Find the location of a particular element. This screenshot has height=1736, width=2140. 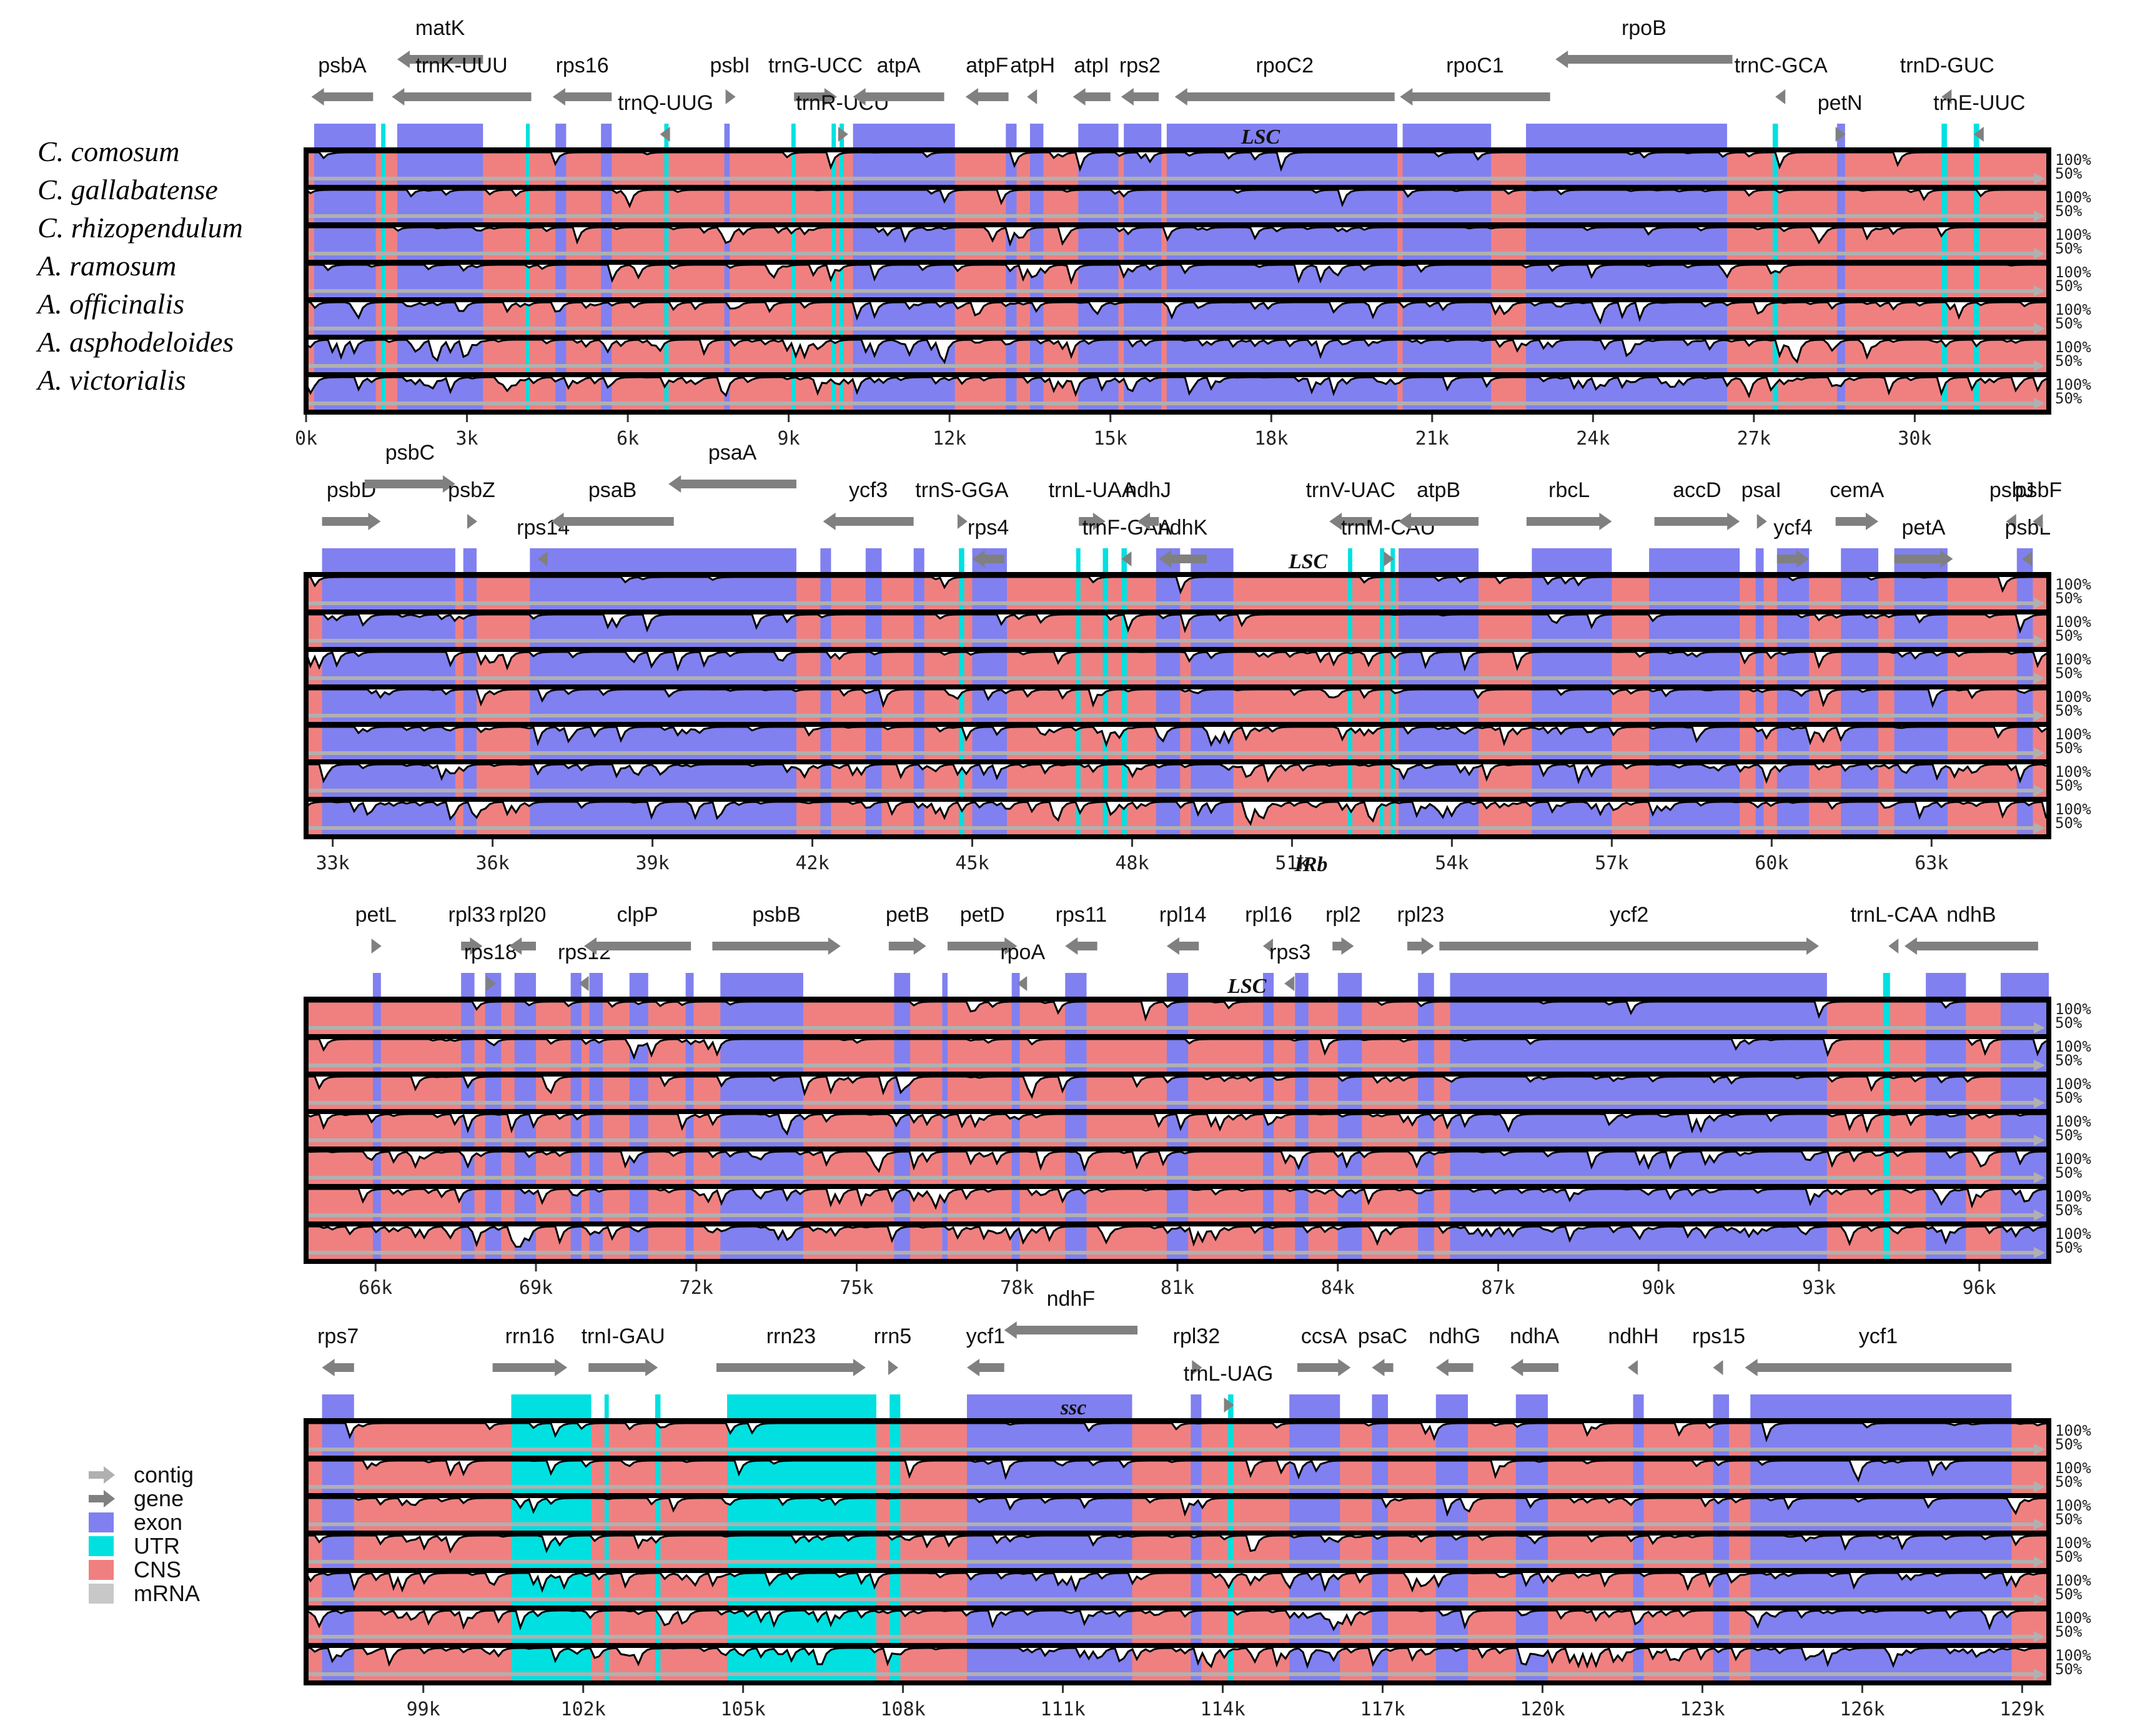

gene-label: rpl23 is located at coordinates (1421, 915).